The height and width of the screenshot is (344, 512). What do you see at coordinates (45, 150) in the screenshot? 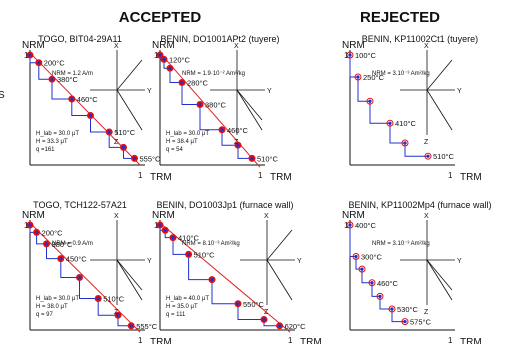
I see `stat-text: q =161` at bounding box center [45, 150].